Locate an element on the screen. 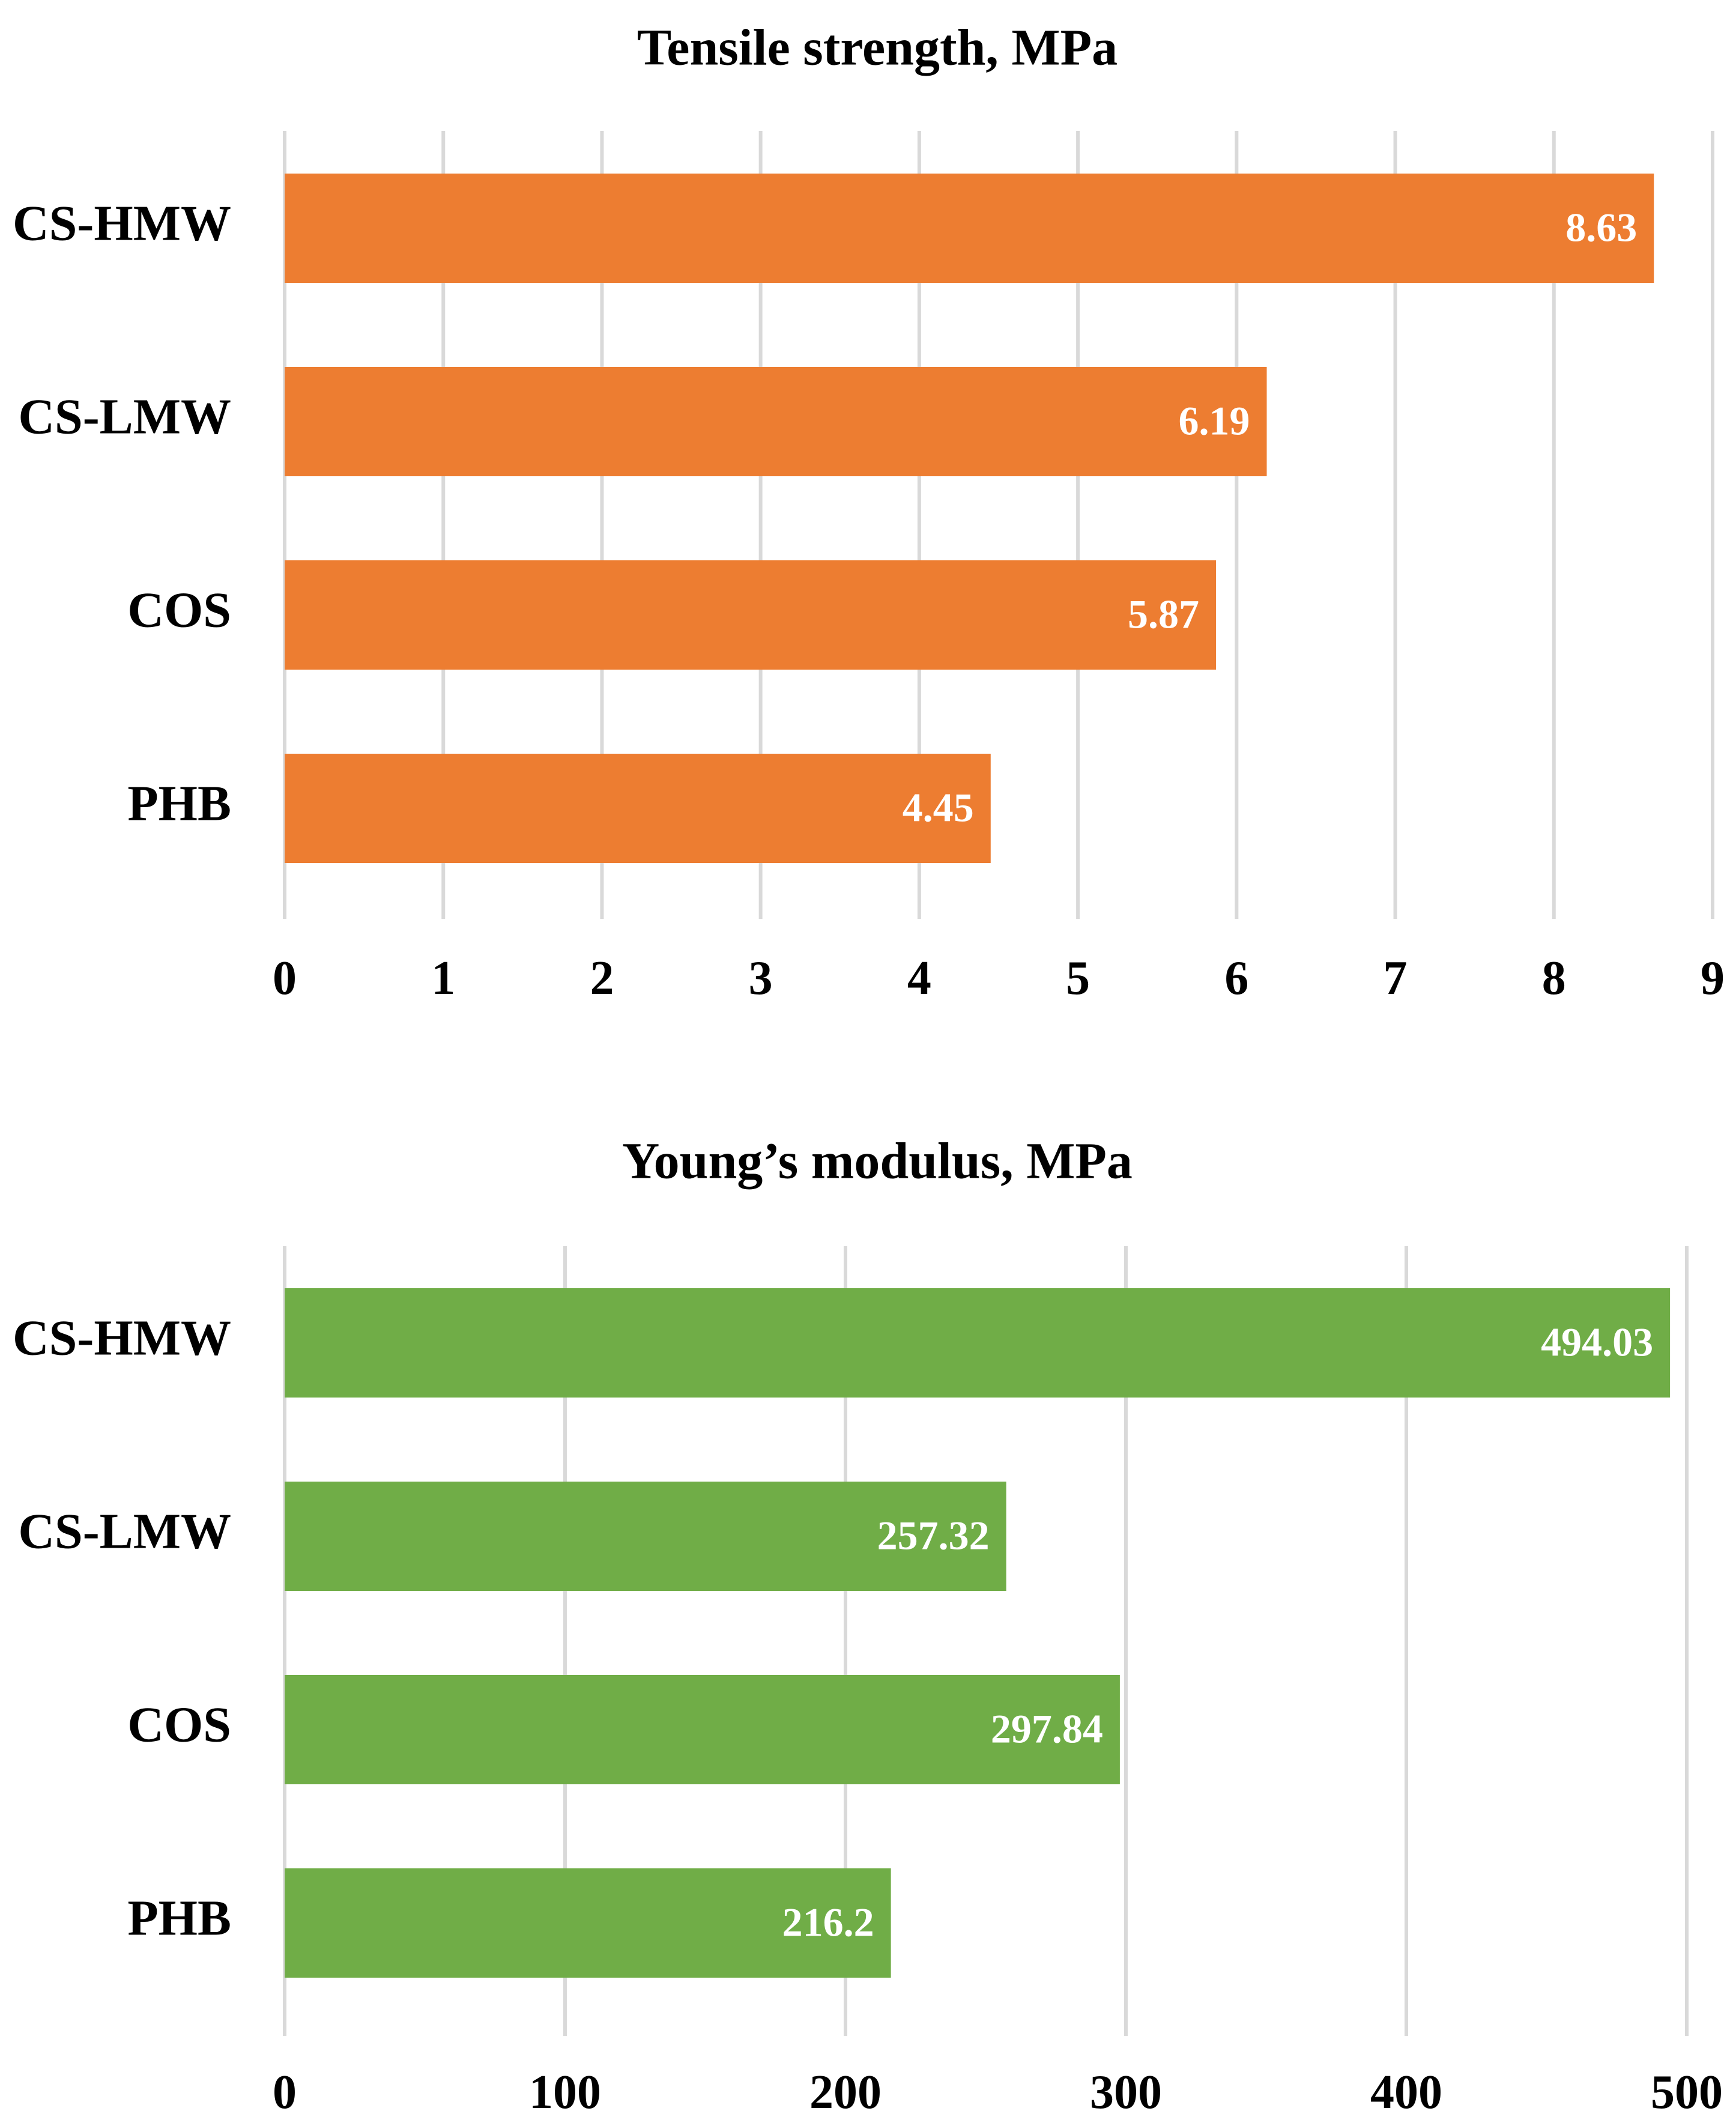 This screenshot has height=2120, width=1736. tensile-x-tick-label: 6 is located at coordinates (1236, 978).